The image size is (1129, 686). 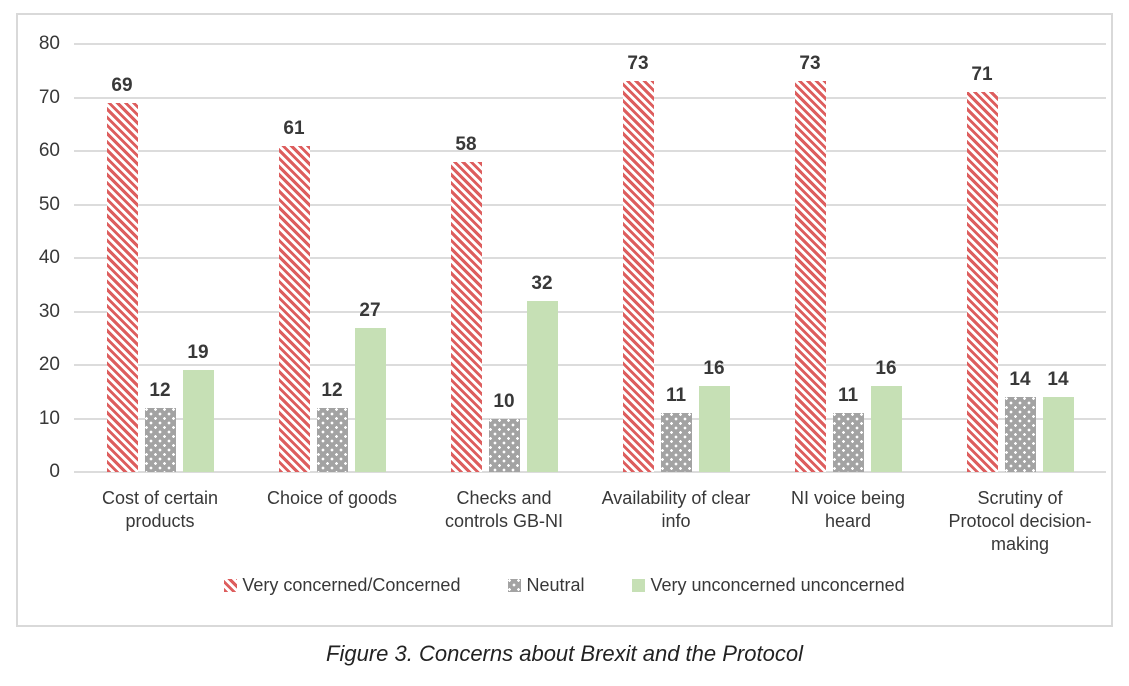 What do you see at coordinates (542, 283) in the screenshot?
I see `bar-value-label: 32` at bounding box center [542, 283].